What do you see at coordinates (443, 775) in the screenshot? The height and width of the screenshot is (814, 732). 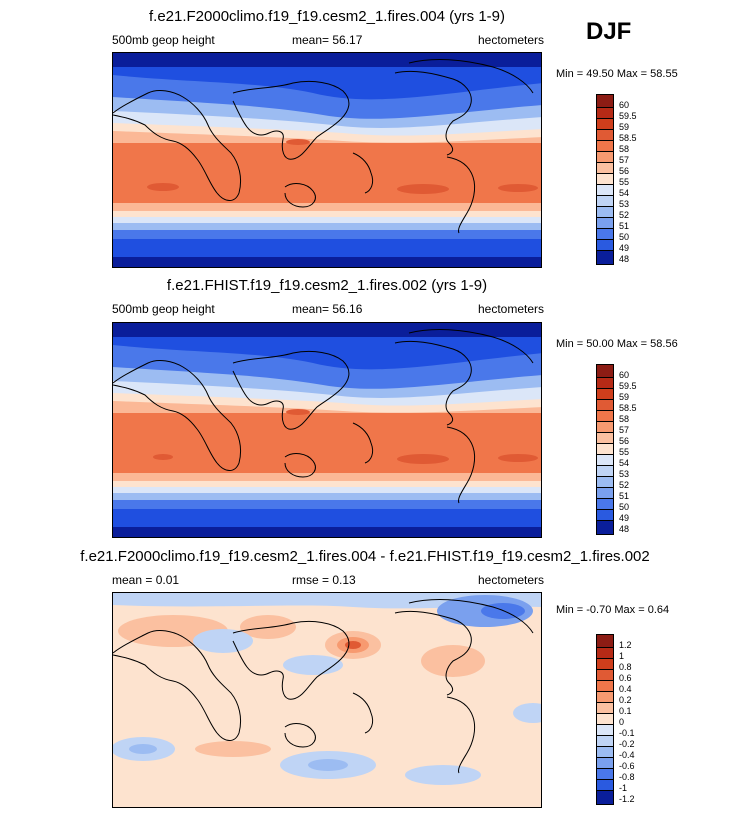 I see `anomaly-neg-south-atlantic` at bounding box center [443, 775].